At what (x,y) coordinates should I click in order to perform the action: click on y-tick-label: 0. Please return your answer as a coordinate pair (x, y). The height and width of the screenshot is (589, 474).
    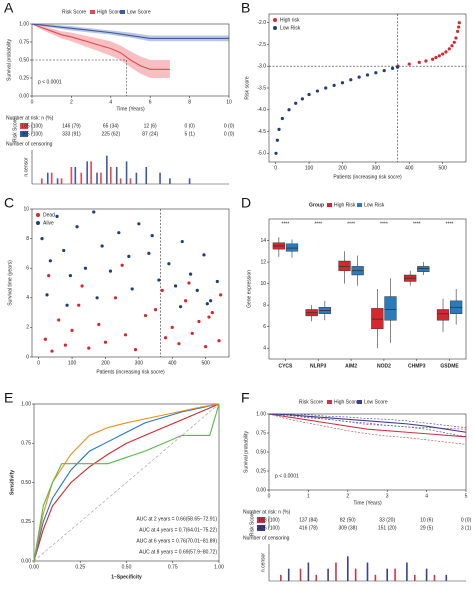
    Looking at the image, I should click on (27, 357).